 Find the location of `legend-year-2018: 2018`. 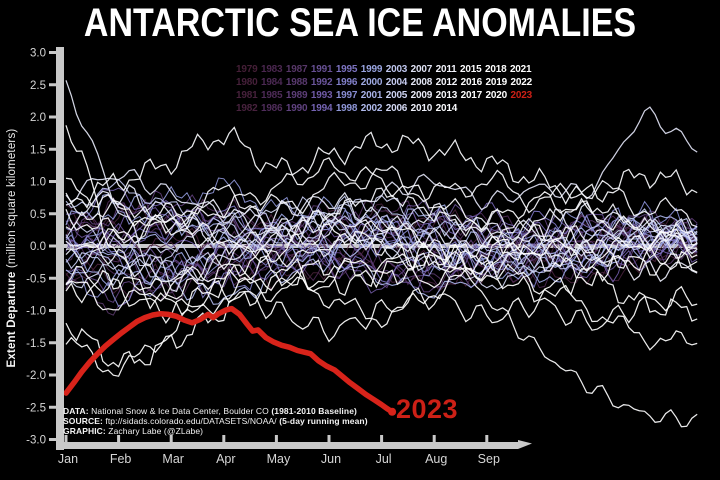

legend-year-2018: 2018 is located at coordinates (495, 69).